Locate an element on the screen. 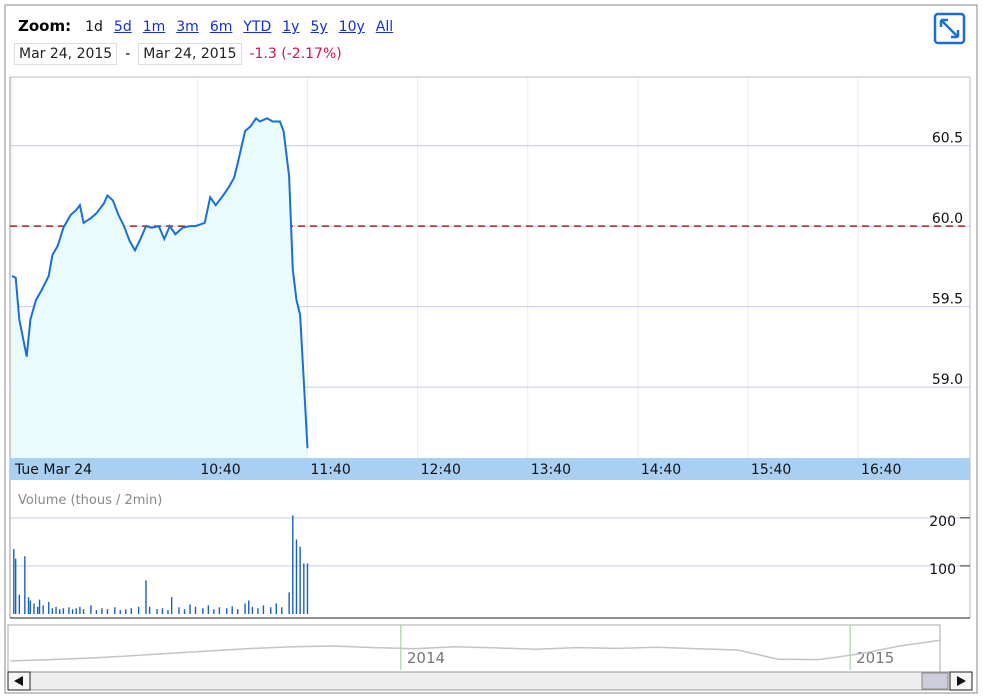  zoom-label: Zoom: is located at coordinates (45, 26).